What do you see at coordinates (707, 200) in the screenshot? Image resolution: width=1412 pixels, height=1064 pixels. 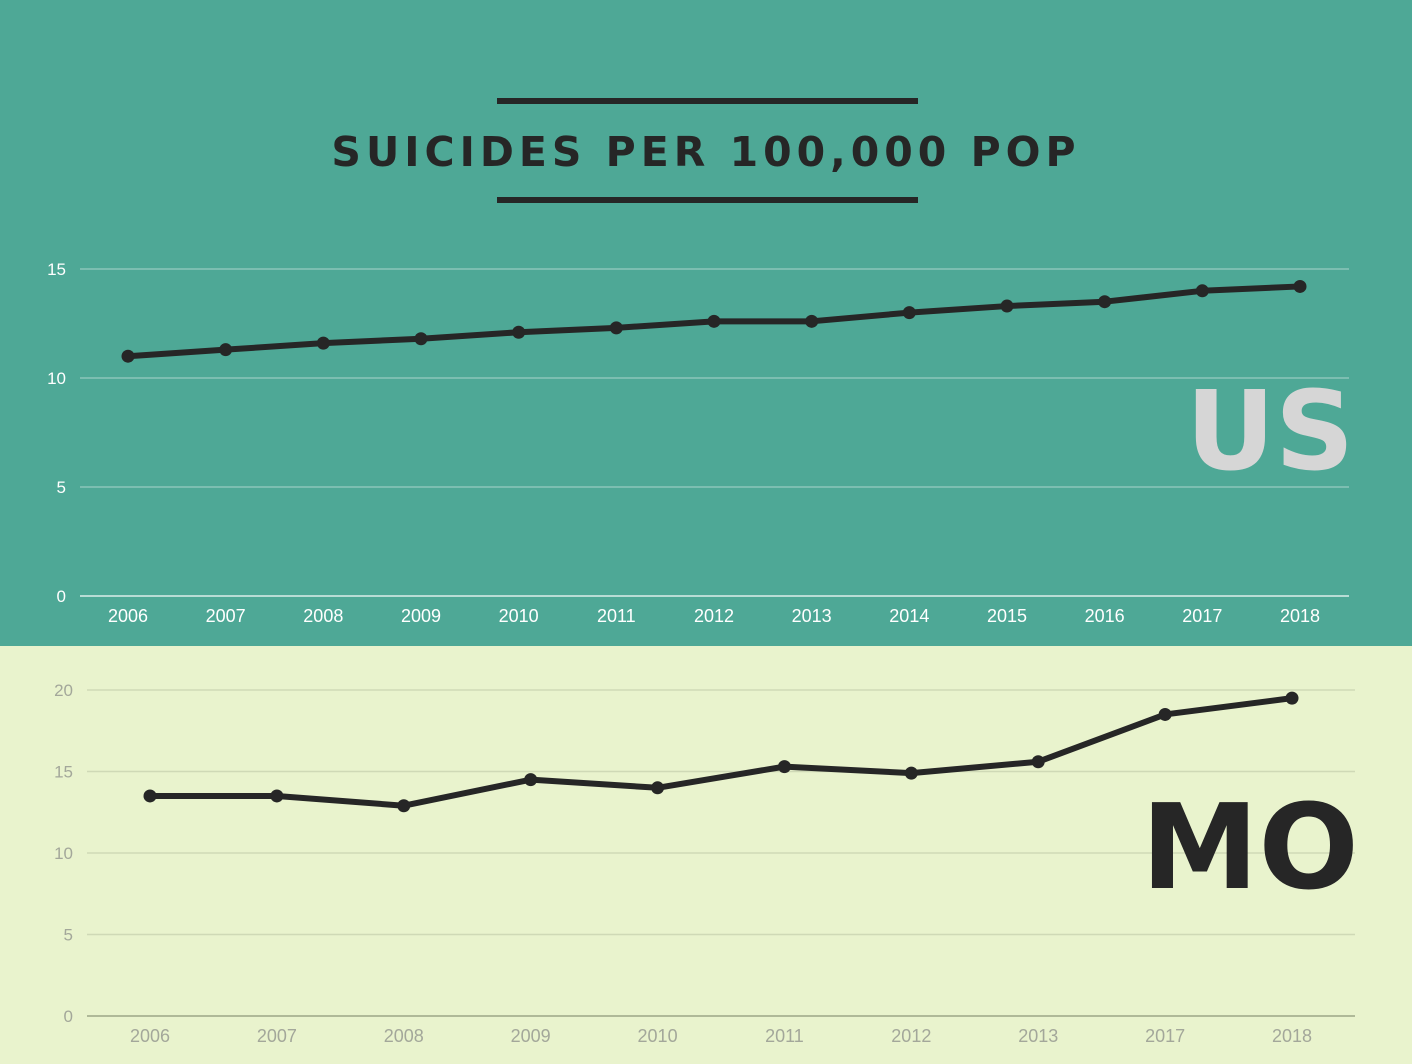 I see `title-rule-bottom` at bounding box center [707, 200].